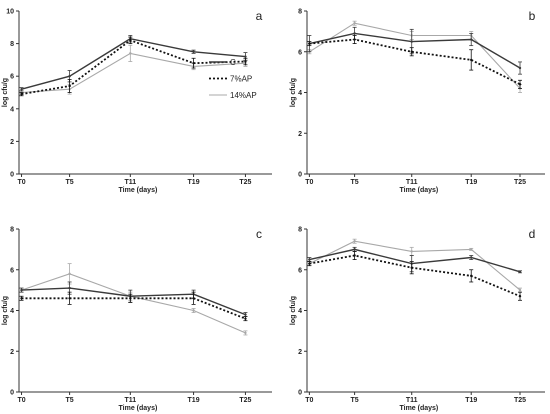  Describe the element at coordinates (233, 62) in the screenshot. I see `legend-label: C` at that location.